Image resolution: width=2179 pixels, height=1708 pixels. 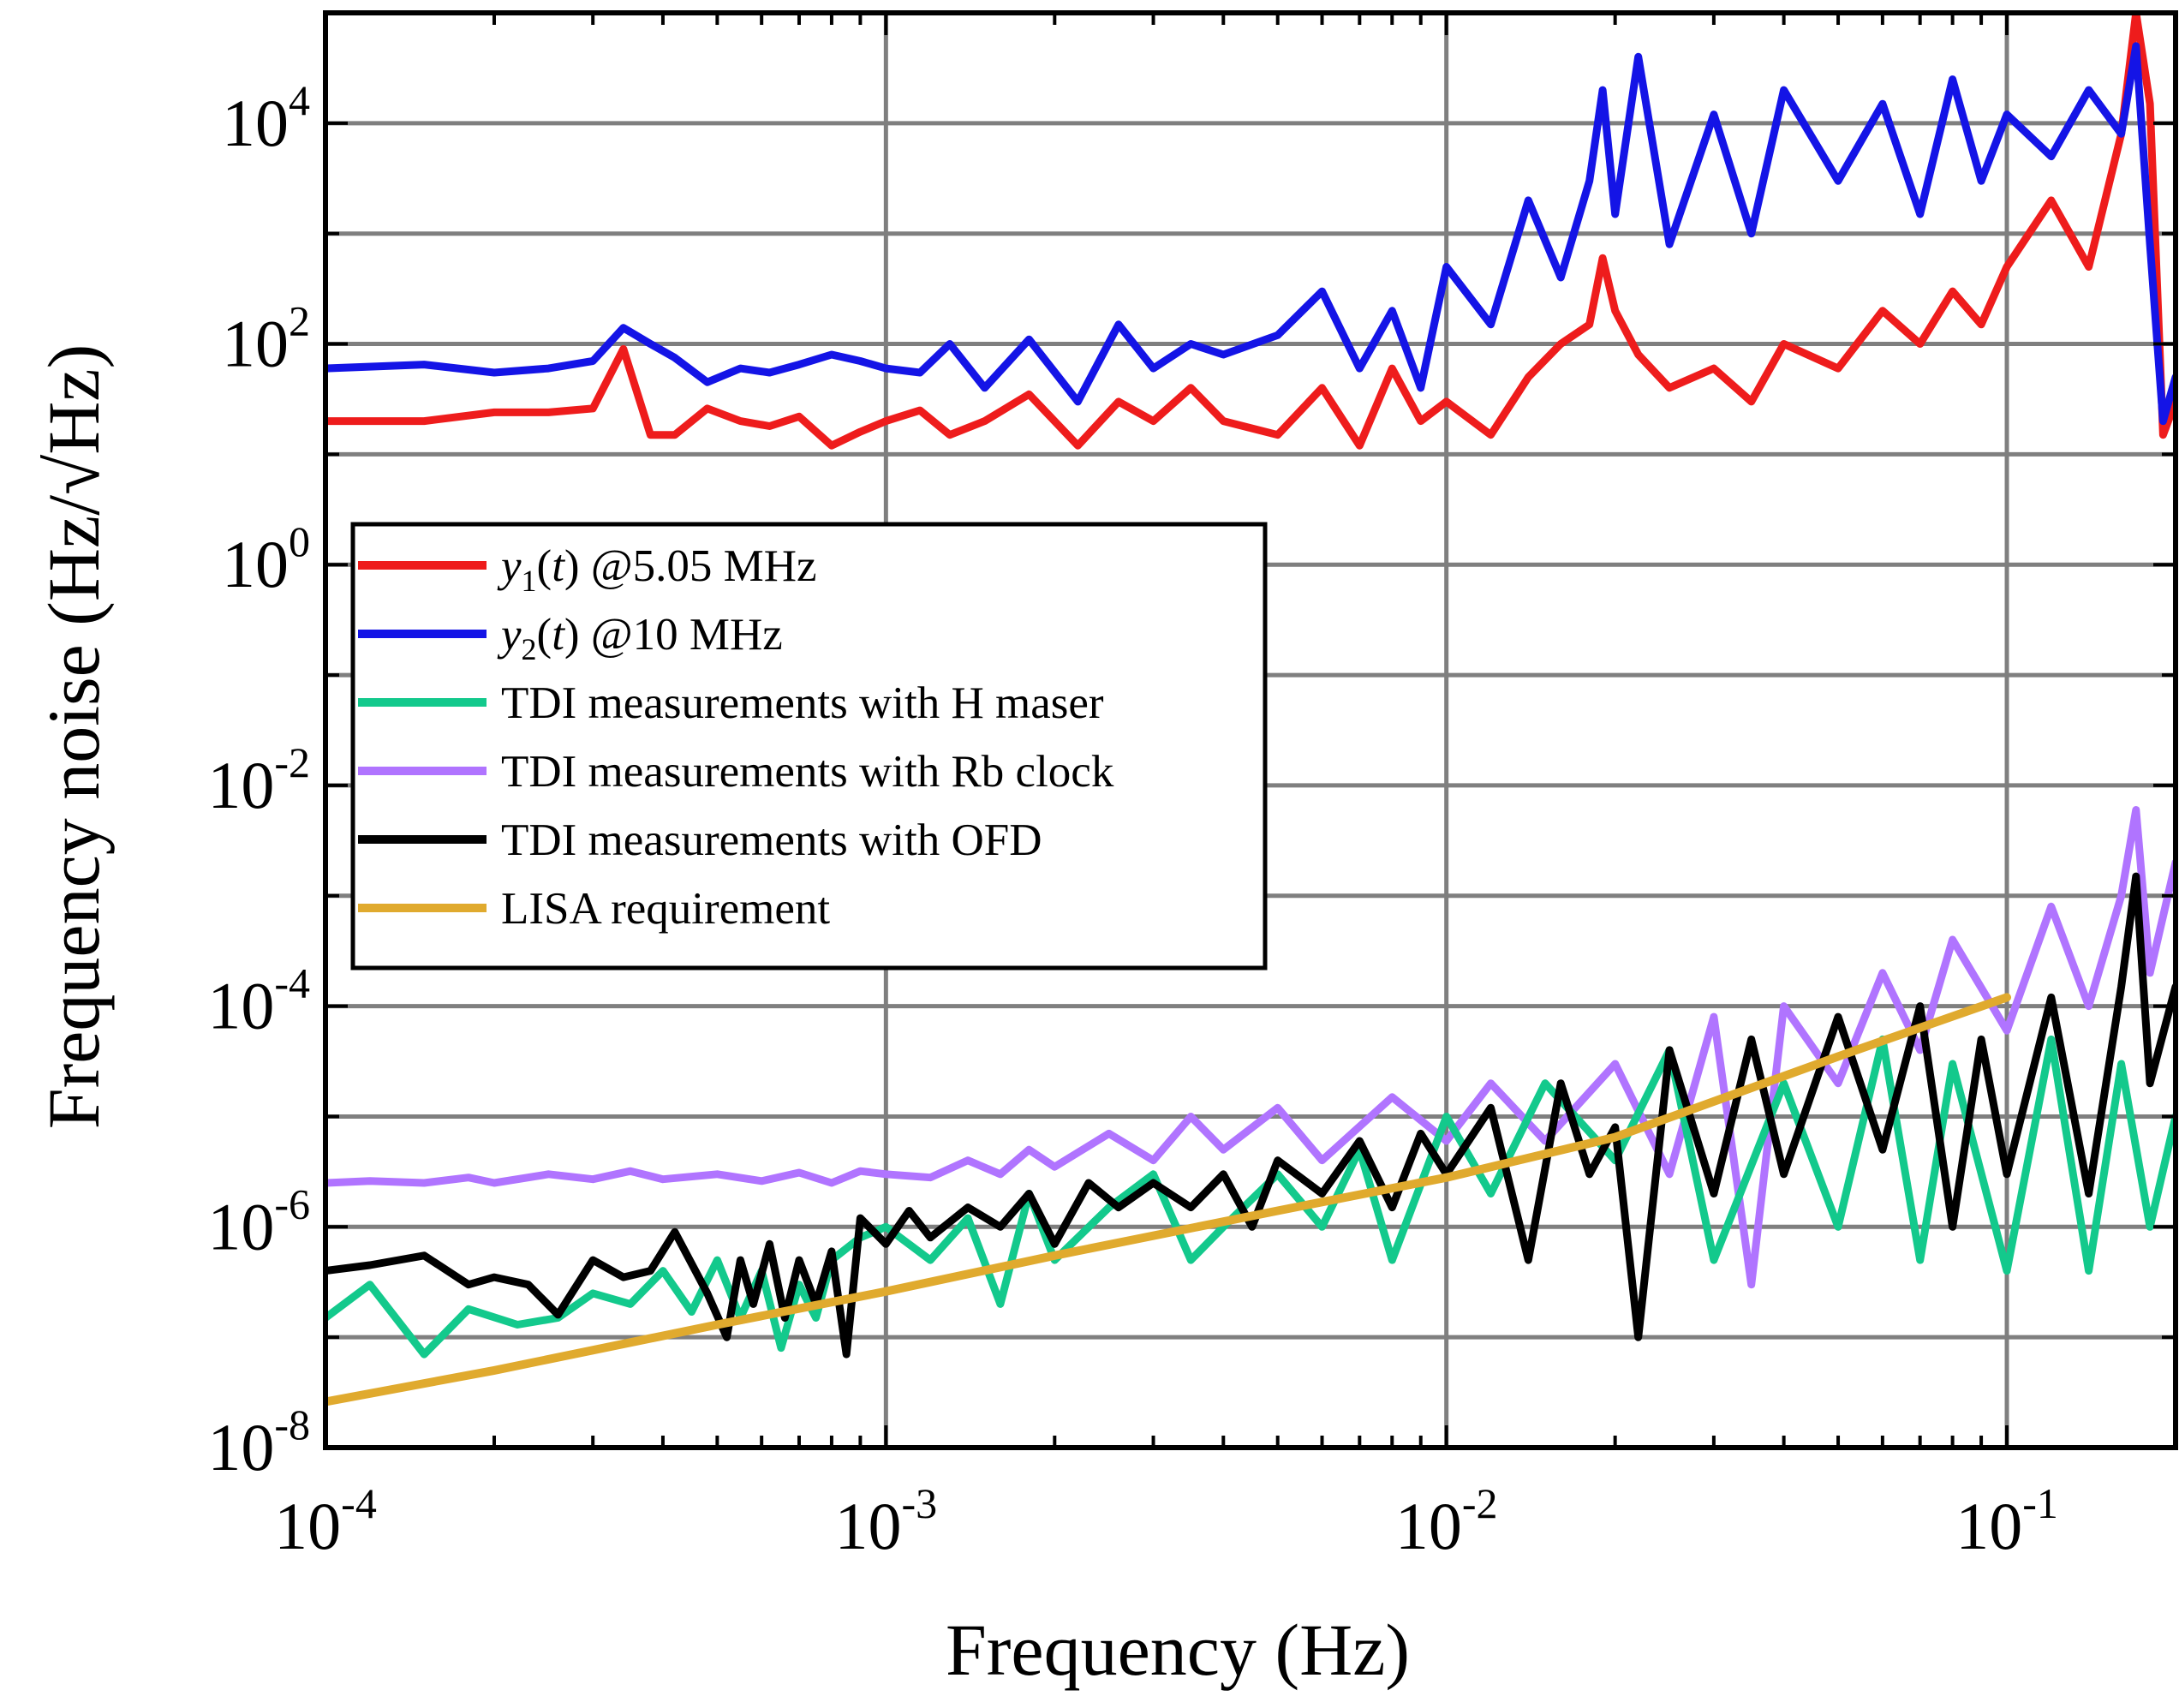 What do you see at coordinates (2006, 1521) in the screenshot?
I see `x-tick-label-3: 10⁻¹` at bounding box center [2006, 1521].